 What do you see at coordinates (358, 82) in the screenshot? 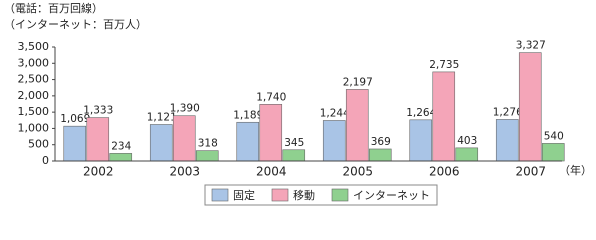
I see `value-label: 2,197` at bounding box center [358, 82].